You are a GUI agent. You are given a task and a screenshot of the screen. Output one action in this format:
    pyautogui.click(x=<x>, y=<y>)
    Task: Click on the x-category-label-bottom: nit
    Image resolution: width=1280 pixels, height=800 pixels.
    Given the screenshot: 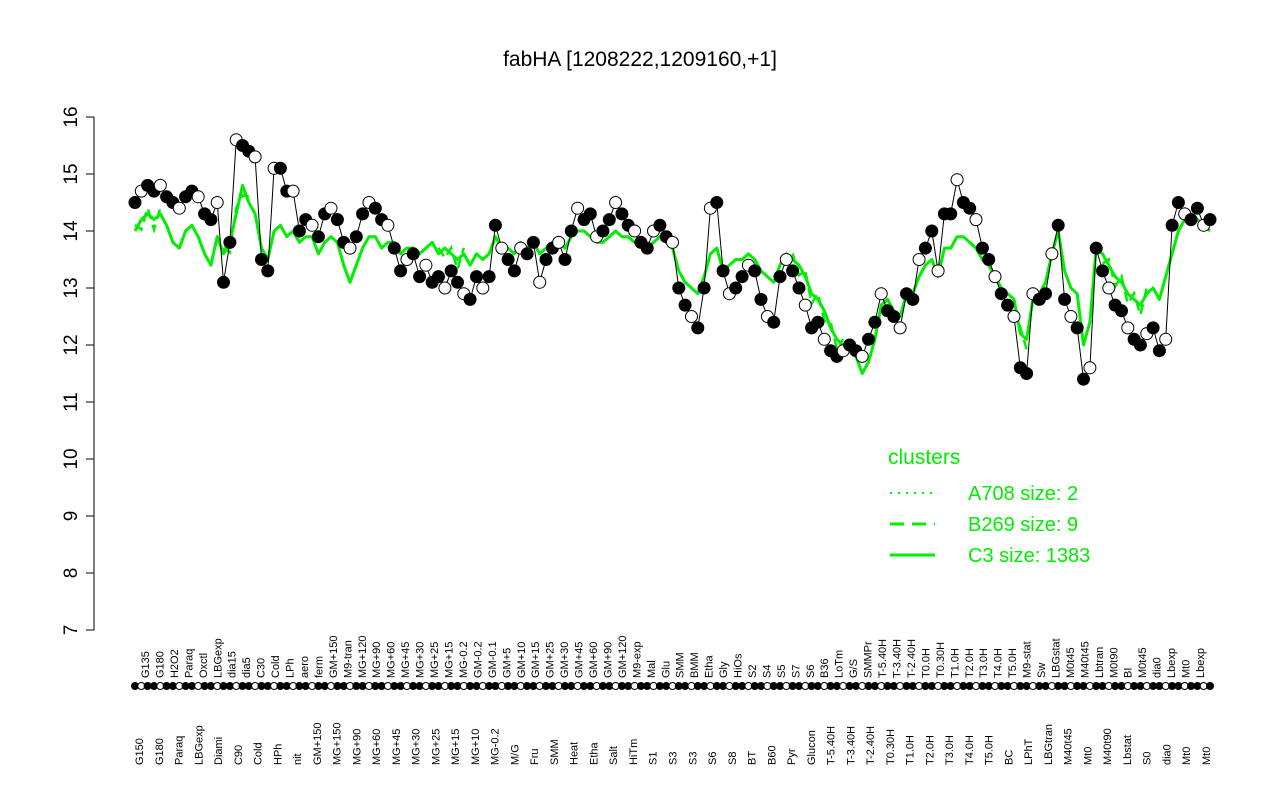 What is the action you would take?
    pyautogui.click(x=298, y=759)
    